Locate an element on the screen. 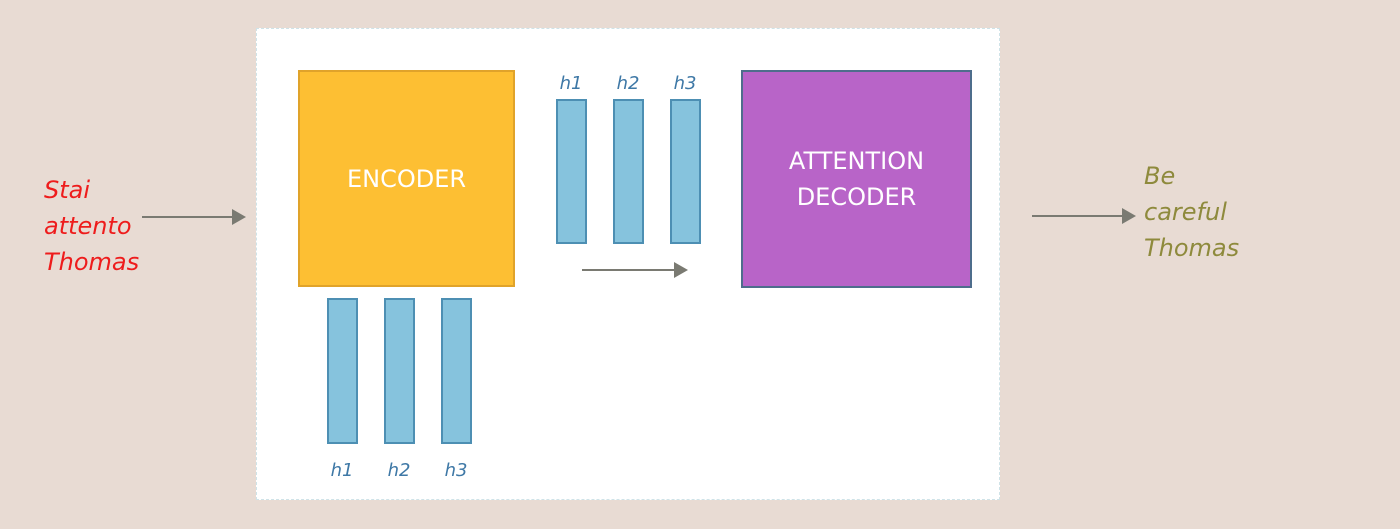 The width and height of the screenshot is (1400, 529). input-arrow is located at coordinates (194, 217).